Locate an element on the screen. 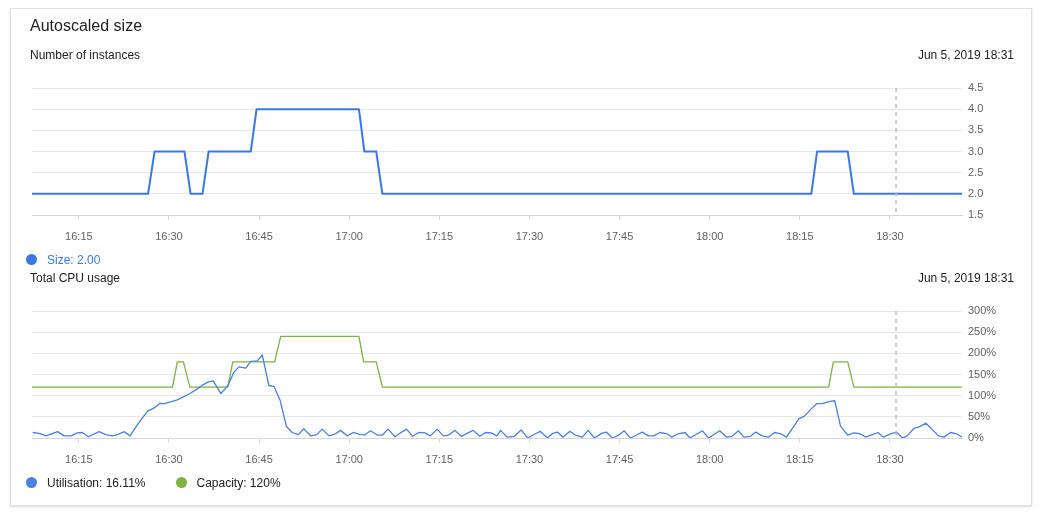 The height and width of the screenshot is (519, 1044). y-tick-label: 3.5 is located at coordinates (976, 129).